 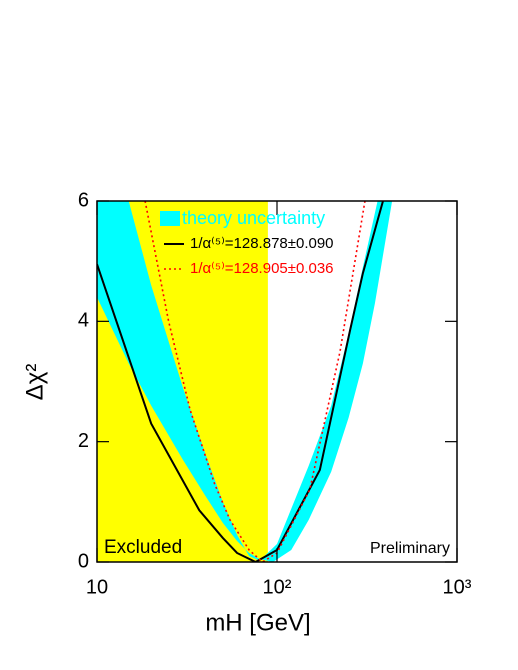 I want to click on x-tick-label: 10², so click(x=277, y=587).